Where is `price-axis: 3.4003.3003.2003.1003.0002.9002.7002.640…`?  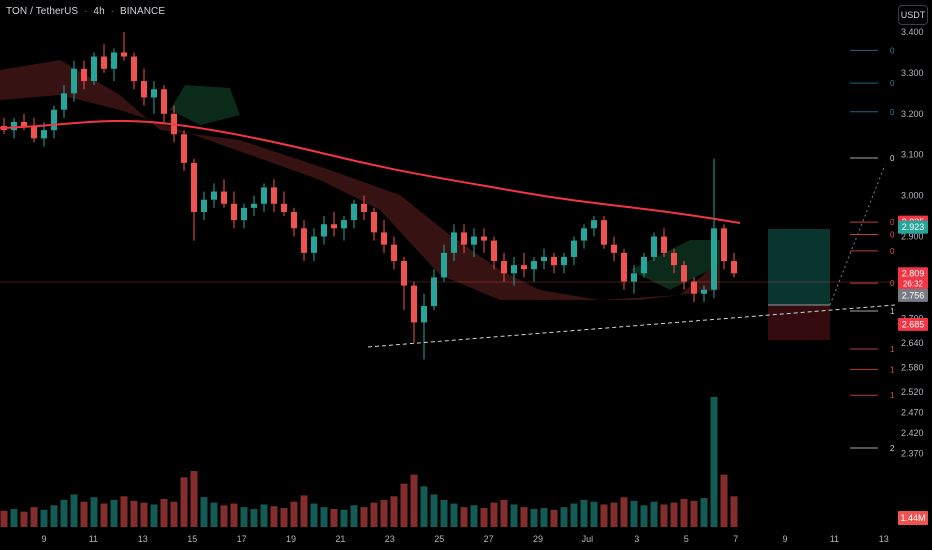
price-axis: 3.4003.3003.2003.1003.0002.9002.7002.640… is located at coordinates (912, 242).